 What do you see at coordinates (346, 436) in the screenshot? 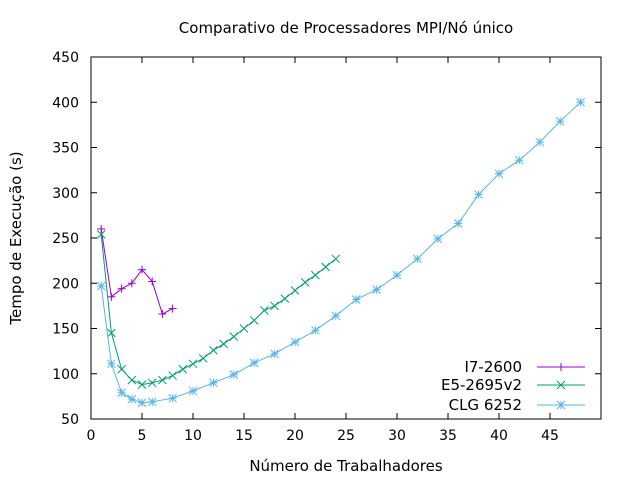
I see `x-tick-label: 25` at bounding box center [346, 436].